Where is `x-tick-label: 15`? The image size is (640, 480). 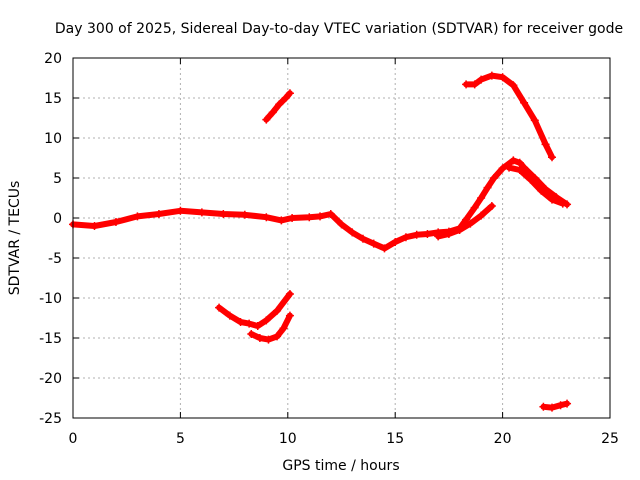 x-tick-label: 15 is located at coordinates (395, 439).